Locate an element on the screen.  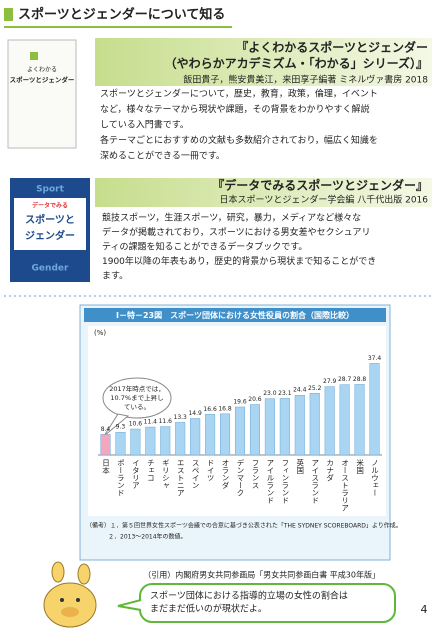
x-tick-label: イタリア is located at coordinates (135, 474).